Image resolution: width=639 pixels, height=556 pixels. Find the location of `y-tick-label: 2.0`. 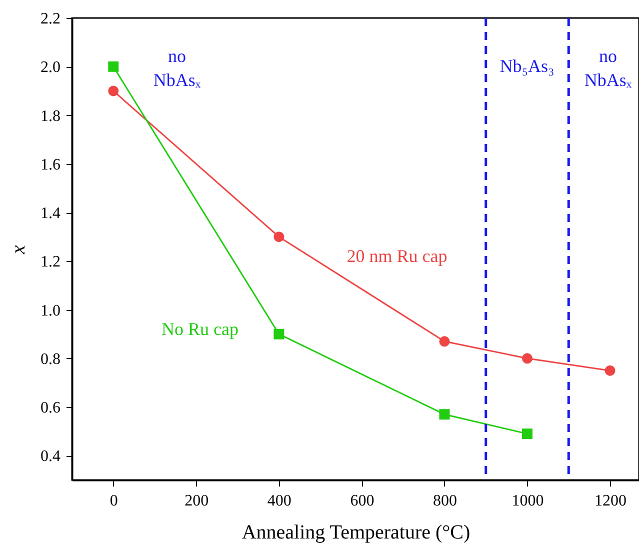

y-tick-label: 2.0 is located at coordinates (50, 67).